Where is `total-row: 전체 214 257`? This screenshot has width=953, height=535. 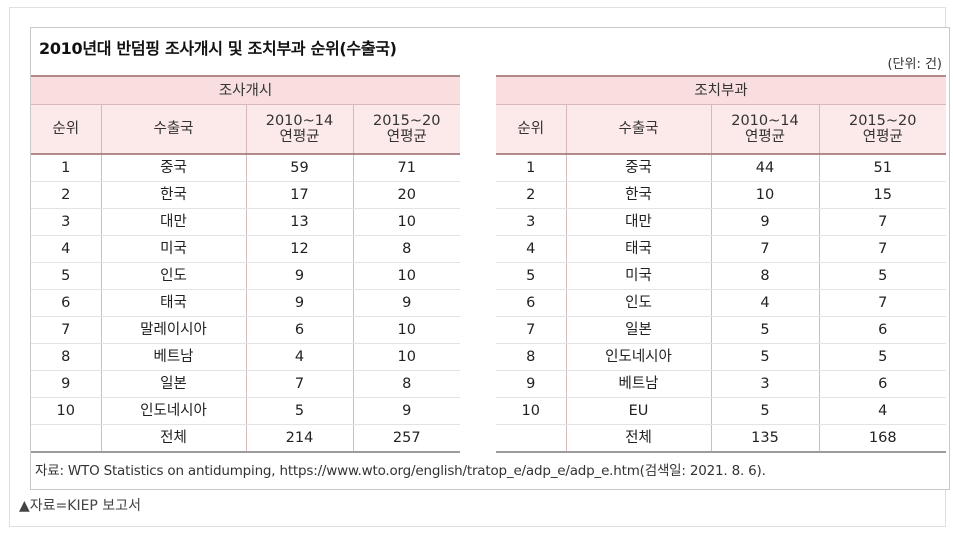
total-row: 전체 214 257 is located at coordinates (245, 438).